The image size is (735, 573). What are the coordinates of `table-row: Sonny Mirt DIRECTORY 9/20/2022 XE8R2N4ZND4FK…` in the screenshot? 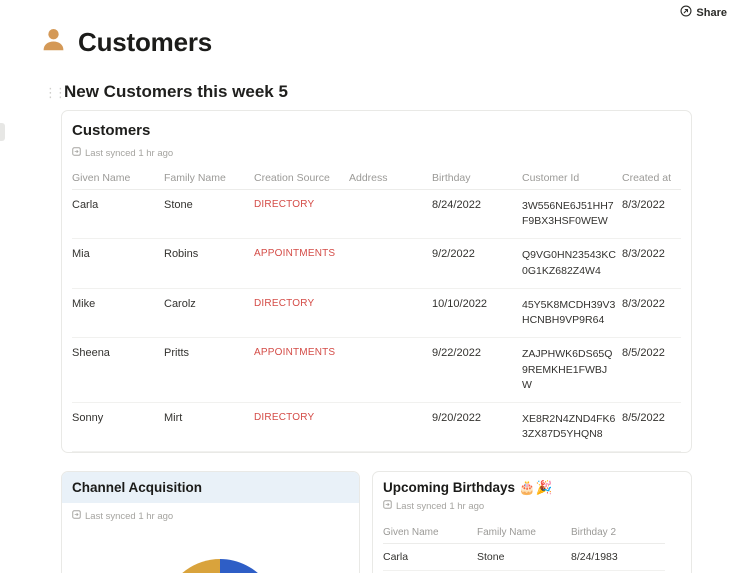 It's located at (376, 427).